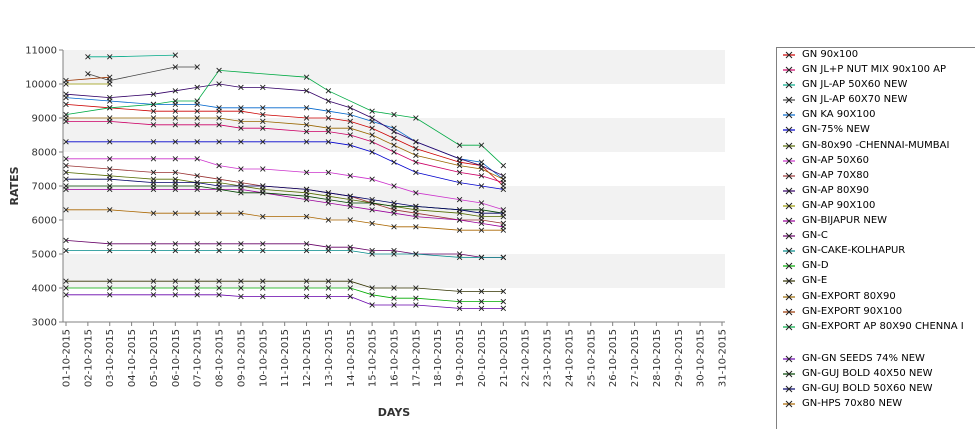  What do you see at coordinates (482, 358) in the screenshot?
I see `x-tick-label: 20-10-2015` at bounding box center [482, 358].